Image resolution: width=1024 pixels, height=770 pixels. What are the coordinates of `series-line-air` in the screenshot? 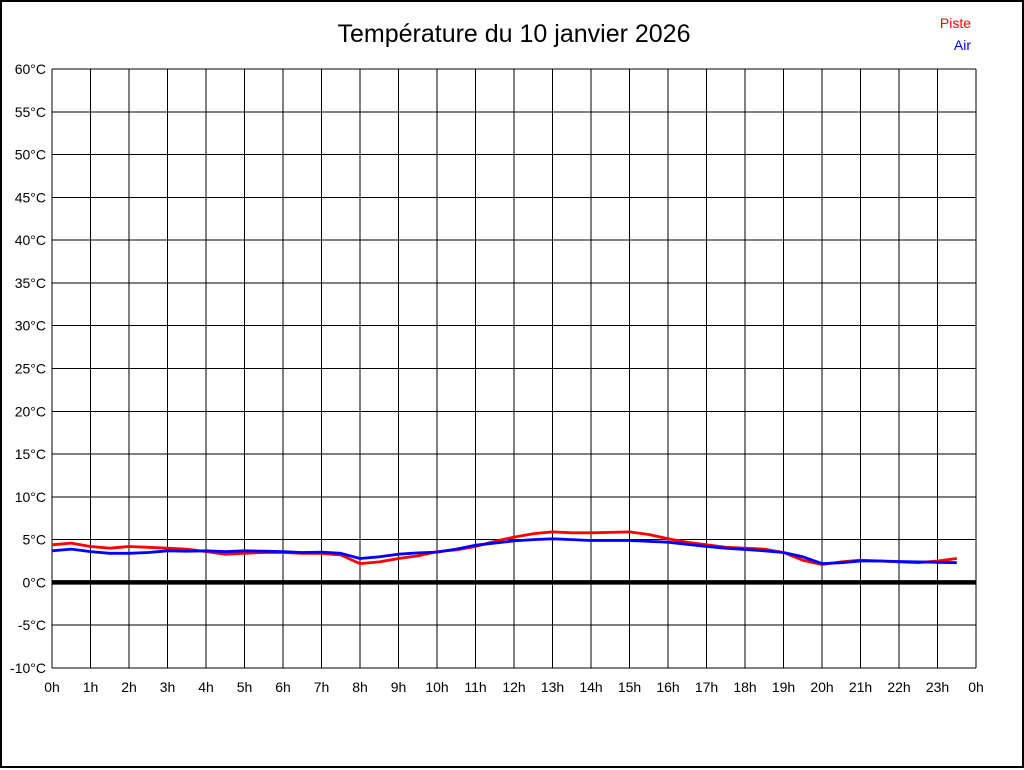 It's located at (504, 551).